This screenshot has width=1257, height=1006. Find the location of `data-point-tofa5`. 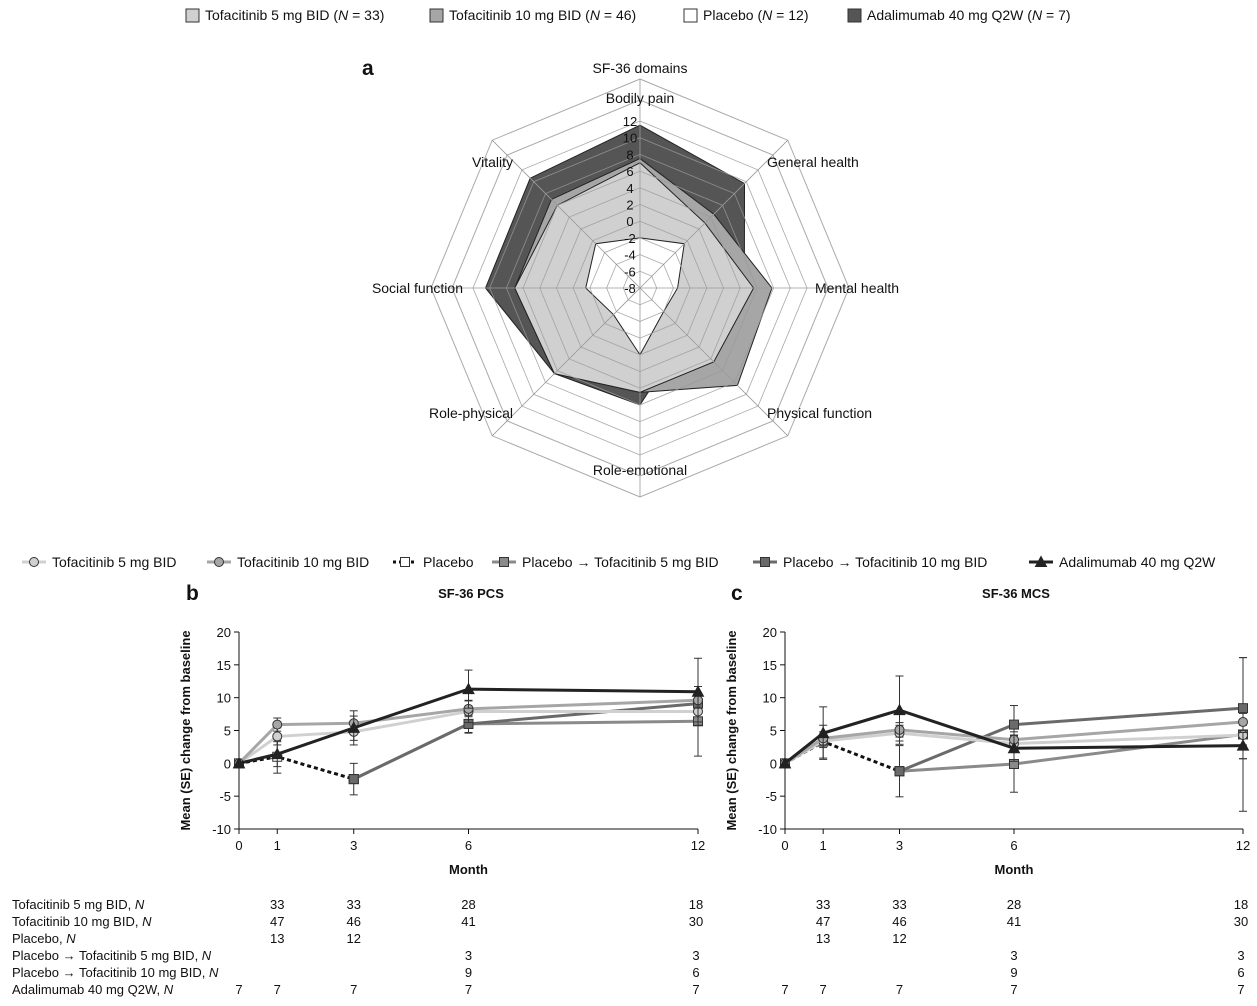

data-point-tofa5 is located at coordinates (277, 736).